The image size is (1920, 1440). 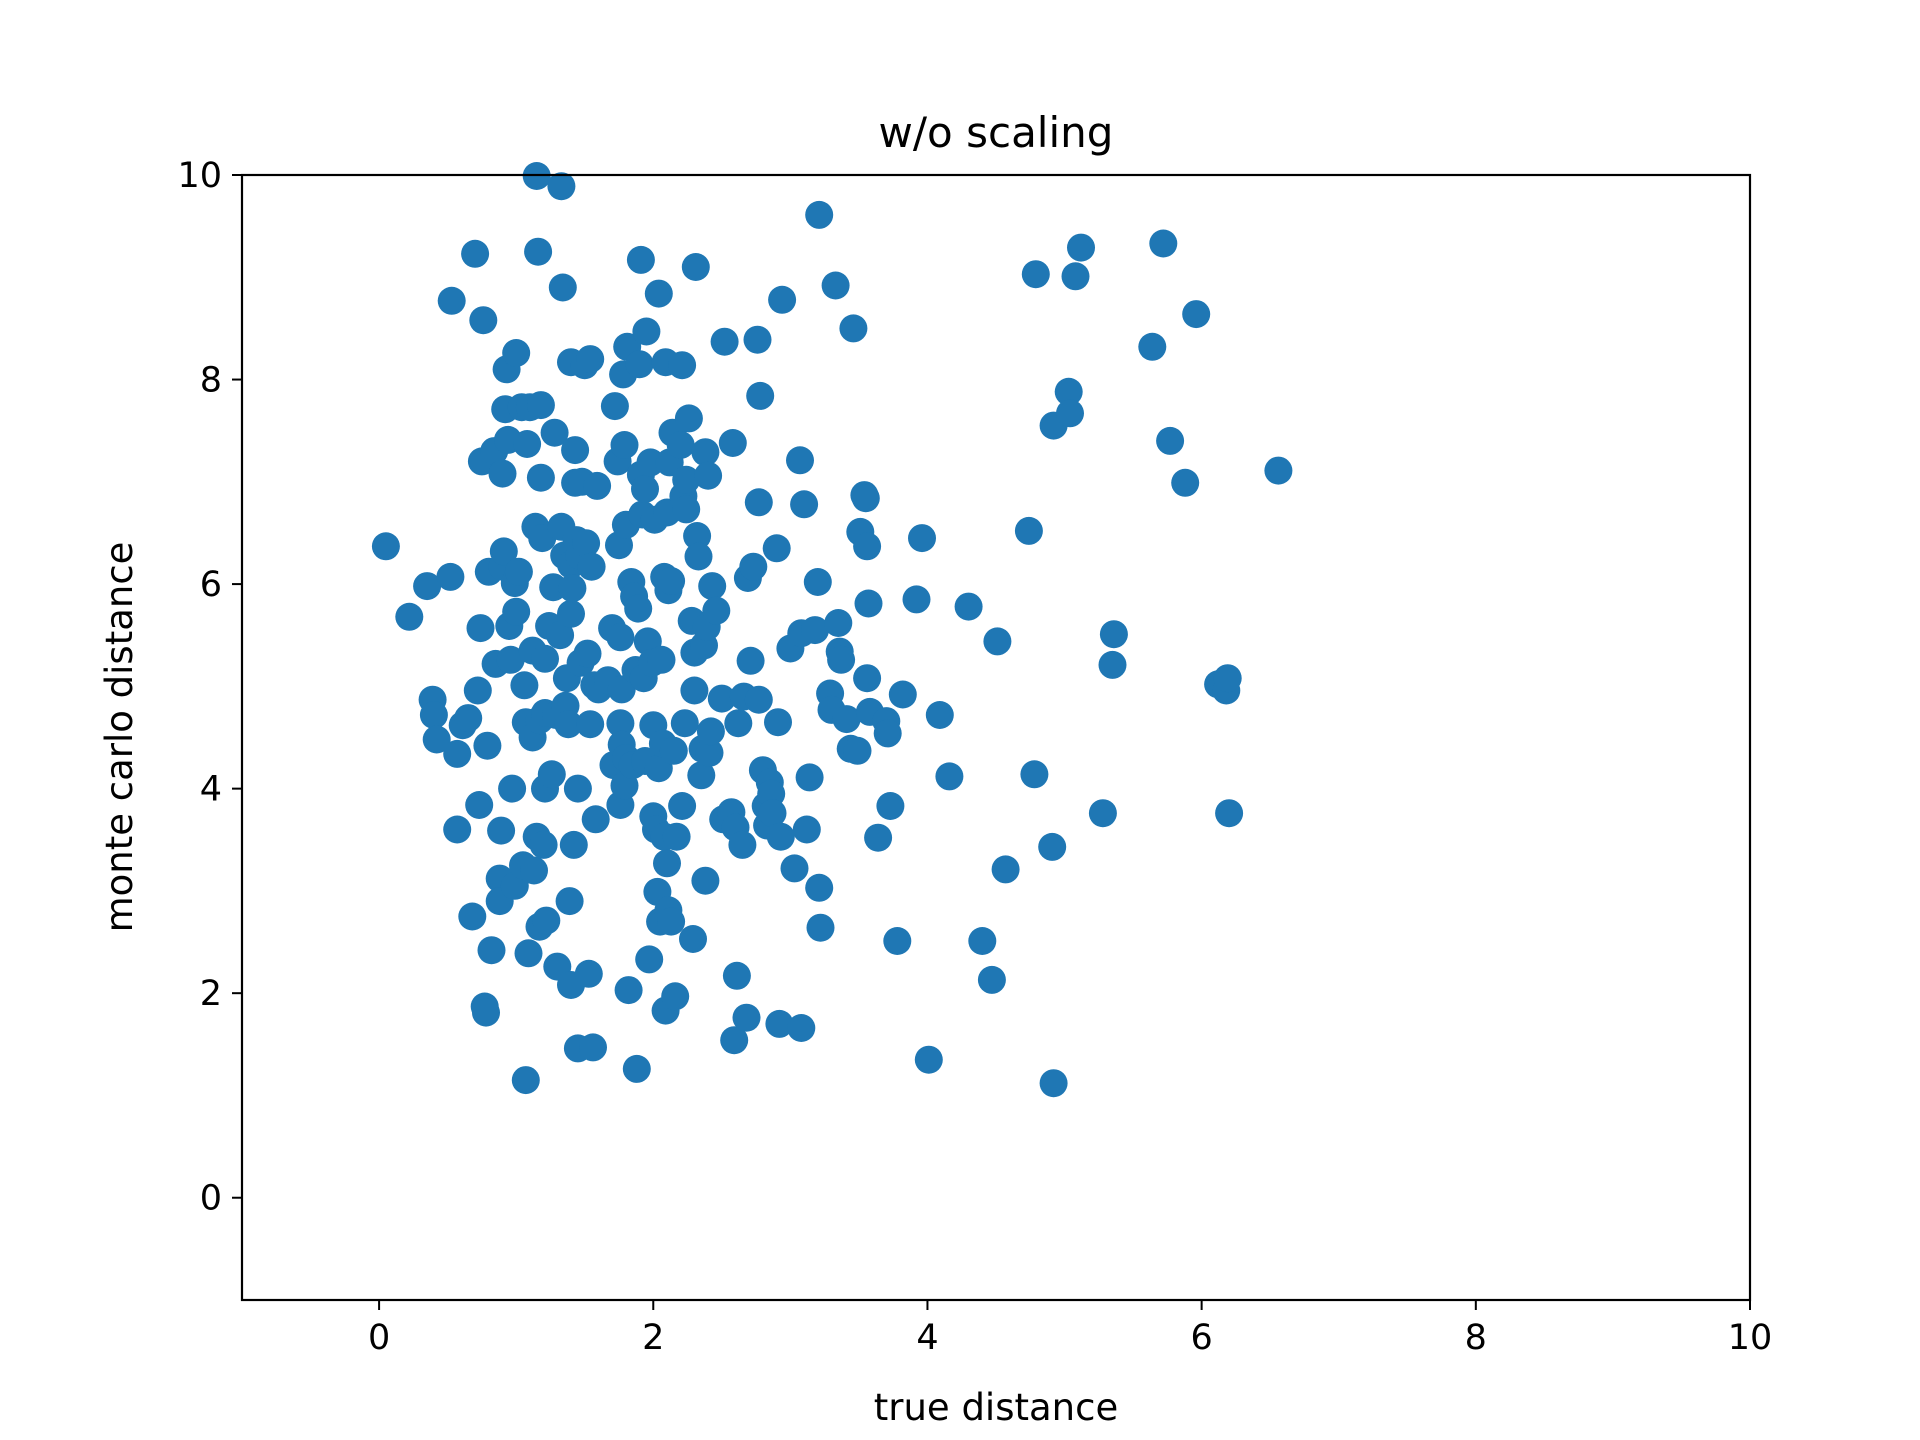 What do you see at coordinates (211, 585) in the screenshot?
I see `y-tick-label: 6` at bounding box center [211, 585].